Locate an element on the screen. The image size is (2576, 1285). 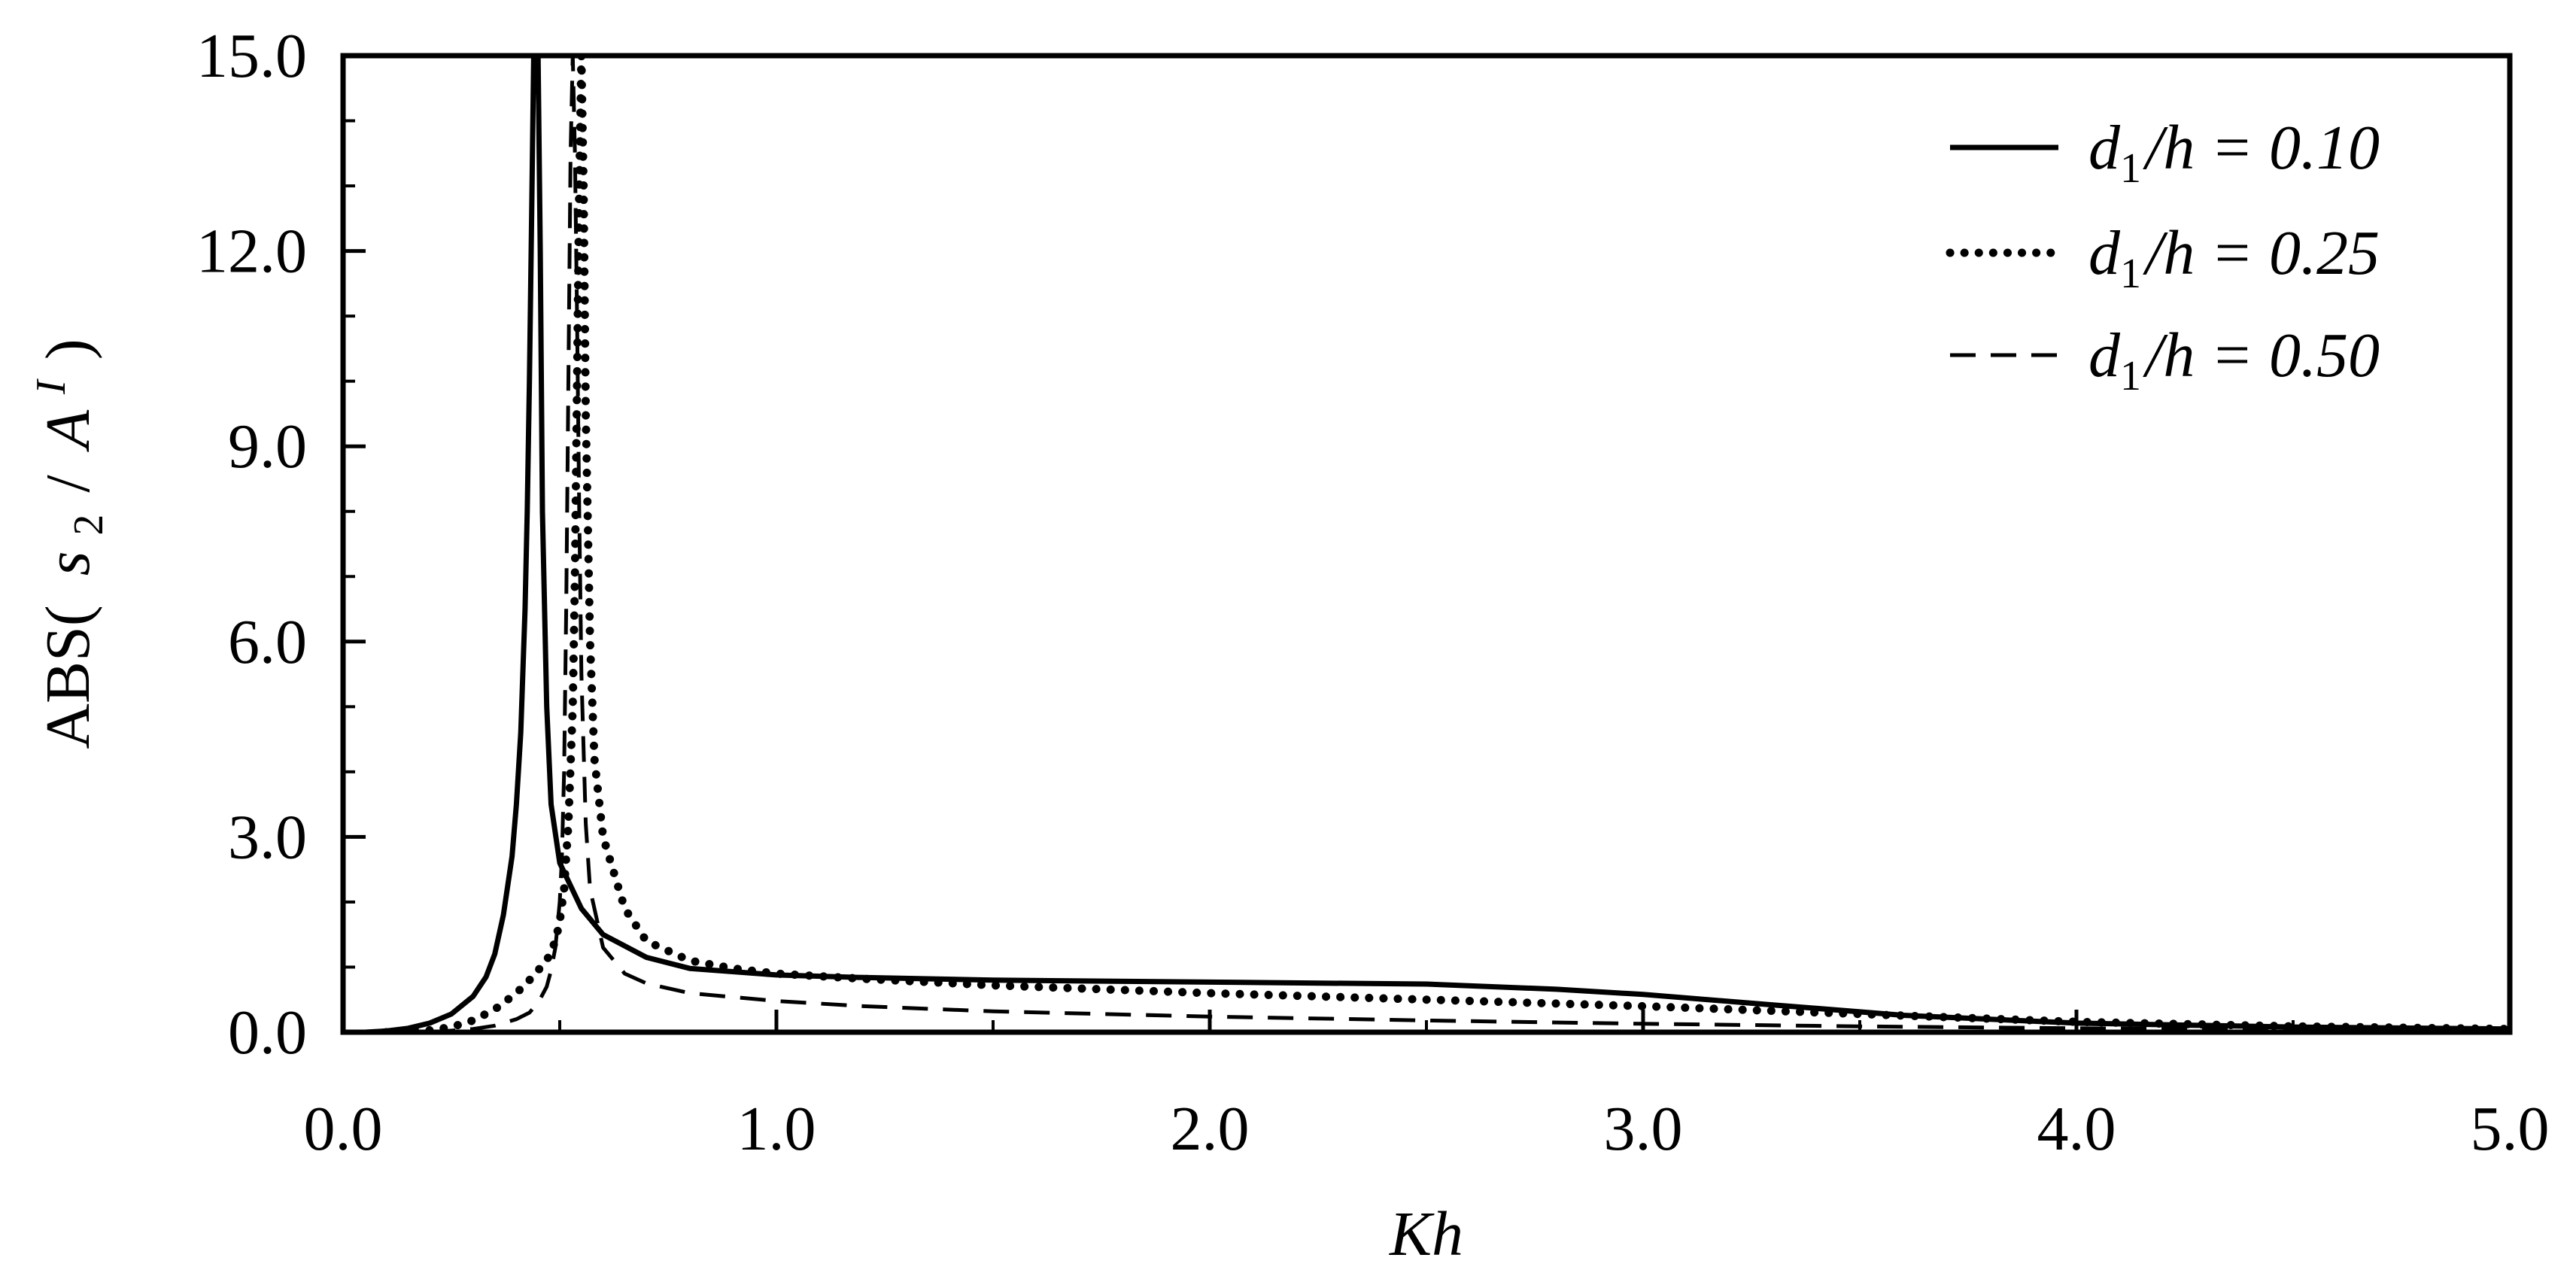
y-axis-label-s: s is located at coordinates (68, 563).